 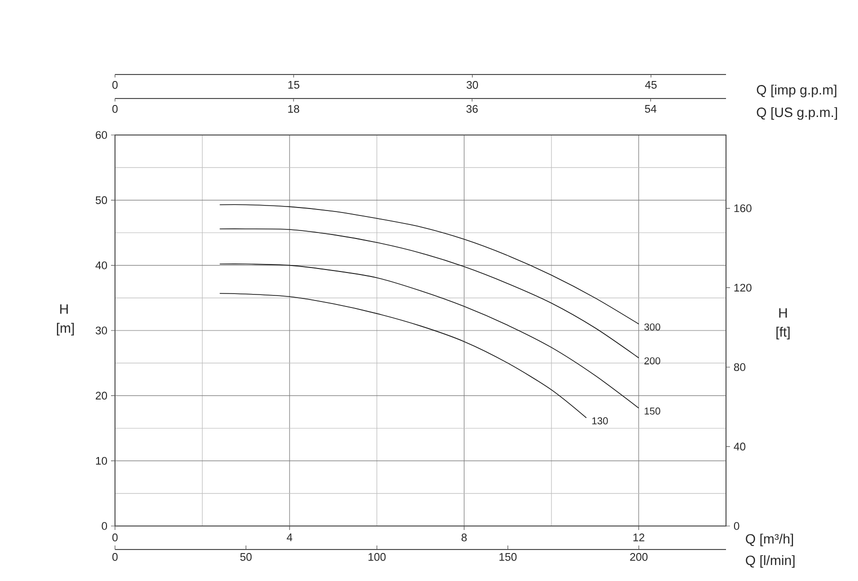 What do you see at coordinates (289, 538) in the screenshot?
I see `x-tick-label: 4` at bounding box center [289, 538].